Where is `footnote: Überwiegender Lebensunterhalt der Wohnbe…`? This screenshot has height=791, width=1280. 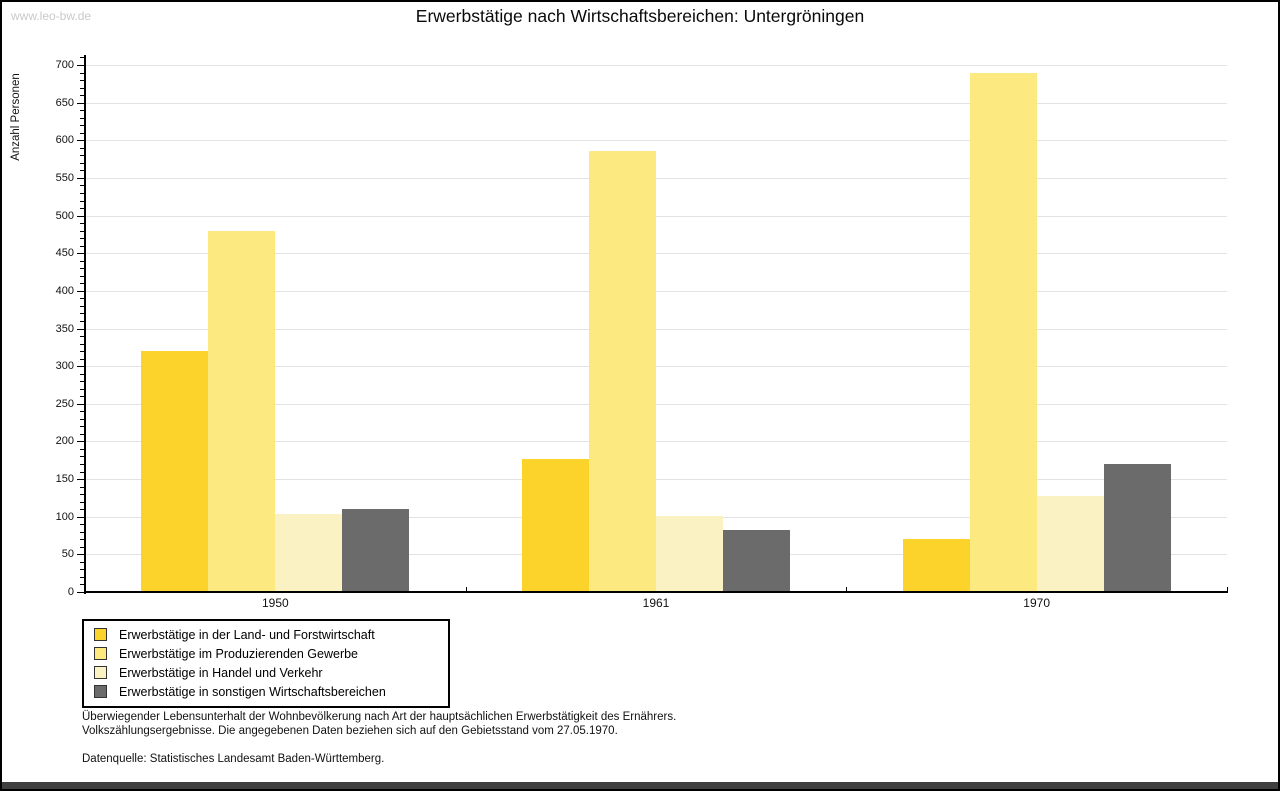
footnote: Überwiegender Lebensunterhalt der Wohnbe… is located at coordinates (379, 739).